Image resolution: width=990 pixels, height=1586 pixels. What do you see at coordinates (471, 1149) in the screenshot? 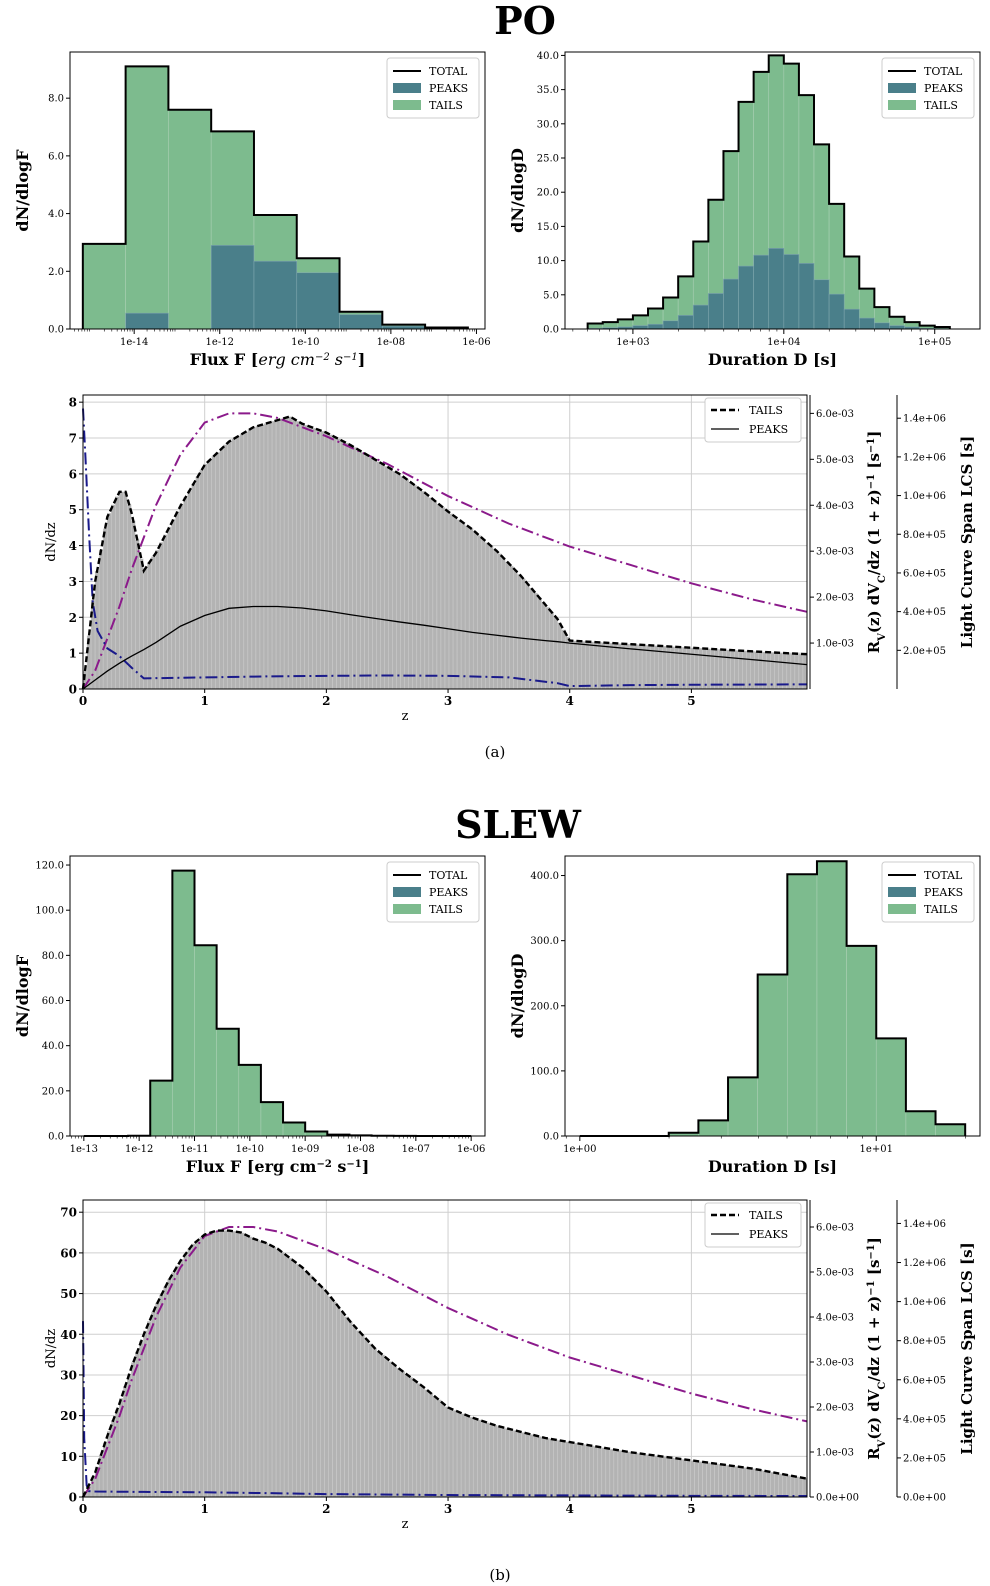
I see `x-tick-label: 1e-06` at bounding box center [471, 1149].